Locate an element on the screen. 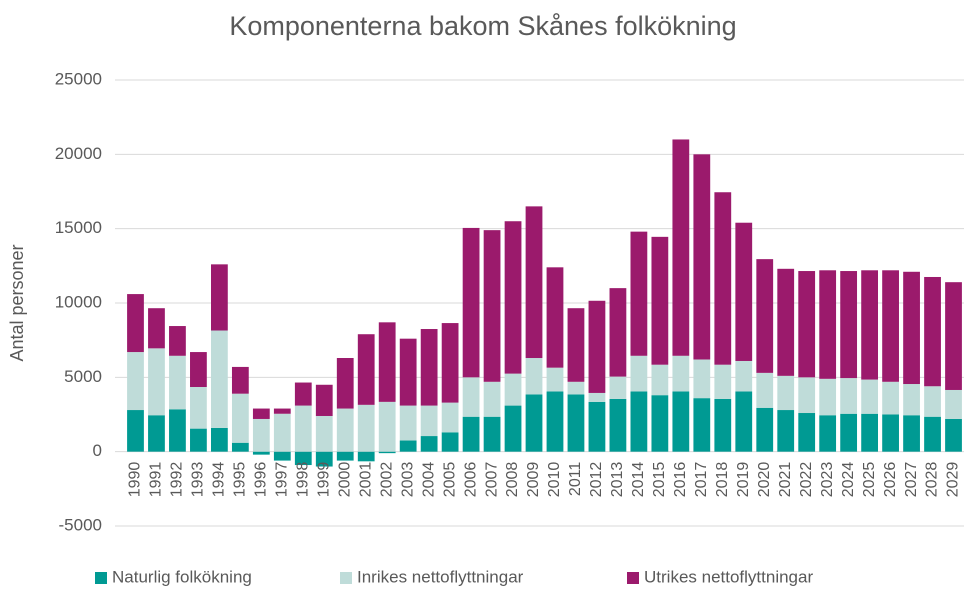 The height and width of the screenshot is (592, 967). x-tick-label: 1991 is located at coordinates (156, 480).